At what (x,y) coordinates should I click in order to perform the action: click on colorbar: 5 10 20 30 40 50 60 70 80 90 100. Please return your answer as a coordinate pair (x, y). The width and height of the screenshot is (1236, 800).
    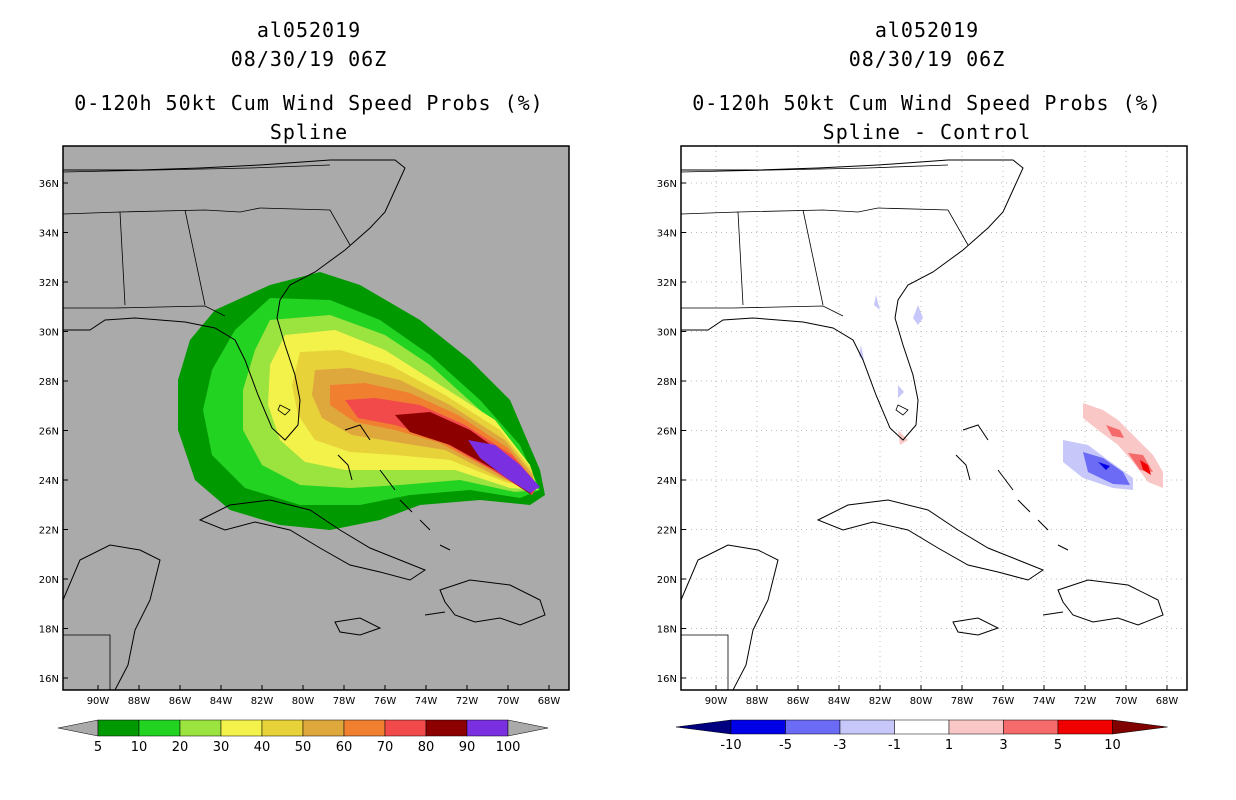
    Looking at the image, I should click on (303, 737).